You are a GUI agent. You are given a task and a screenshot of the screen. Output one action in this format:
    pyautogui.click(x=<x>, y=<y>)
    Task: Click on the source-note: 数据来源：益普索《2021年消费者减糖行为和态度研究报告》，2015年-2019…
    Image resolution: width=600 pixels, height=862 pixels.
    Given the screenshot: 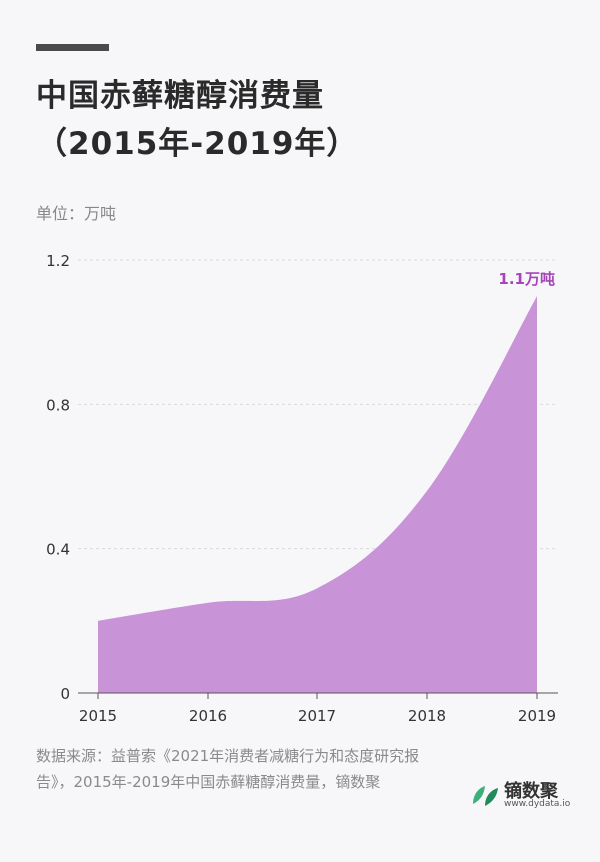 What is the action you would take?
    pyautogui.click(x=228, y=769)
    